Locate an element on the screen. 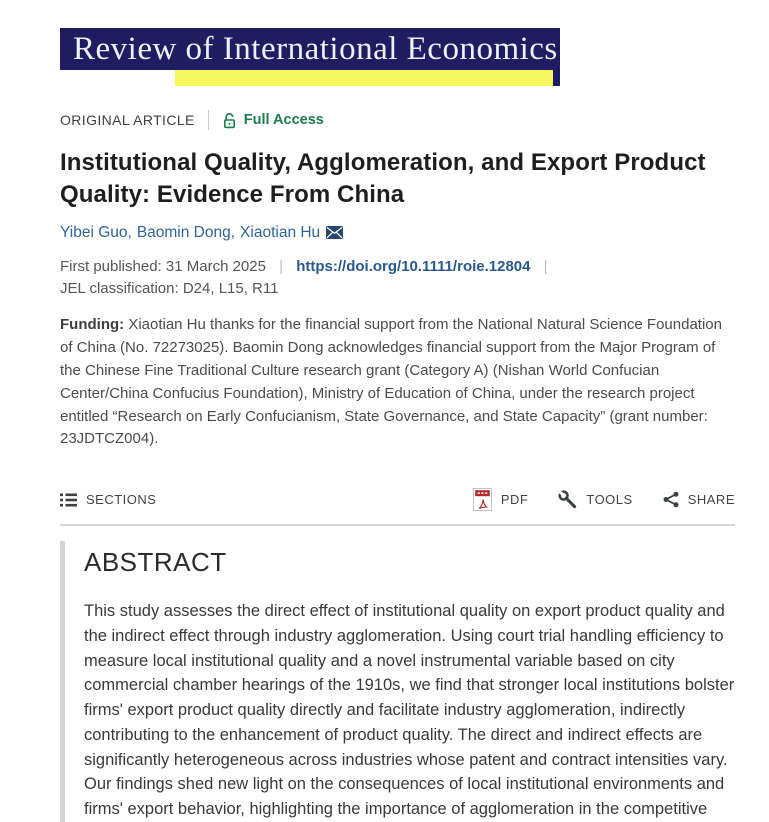 The height and width of the screenshot is (822, 769). access-badge: Full Access is located at coordinates (273, 120).